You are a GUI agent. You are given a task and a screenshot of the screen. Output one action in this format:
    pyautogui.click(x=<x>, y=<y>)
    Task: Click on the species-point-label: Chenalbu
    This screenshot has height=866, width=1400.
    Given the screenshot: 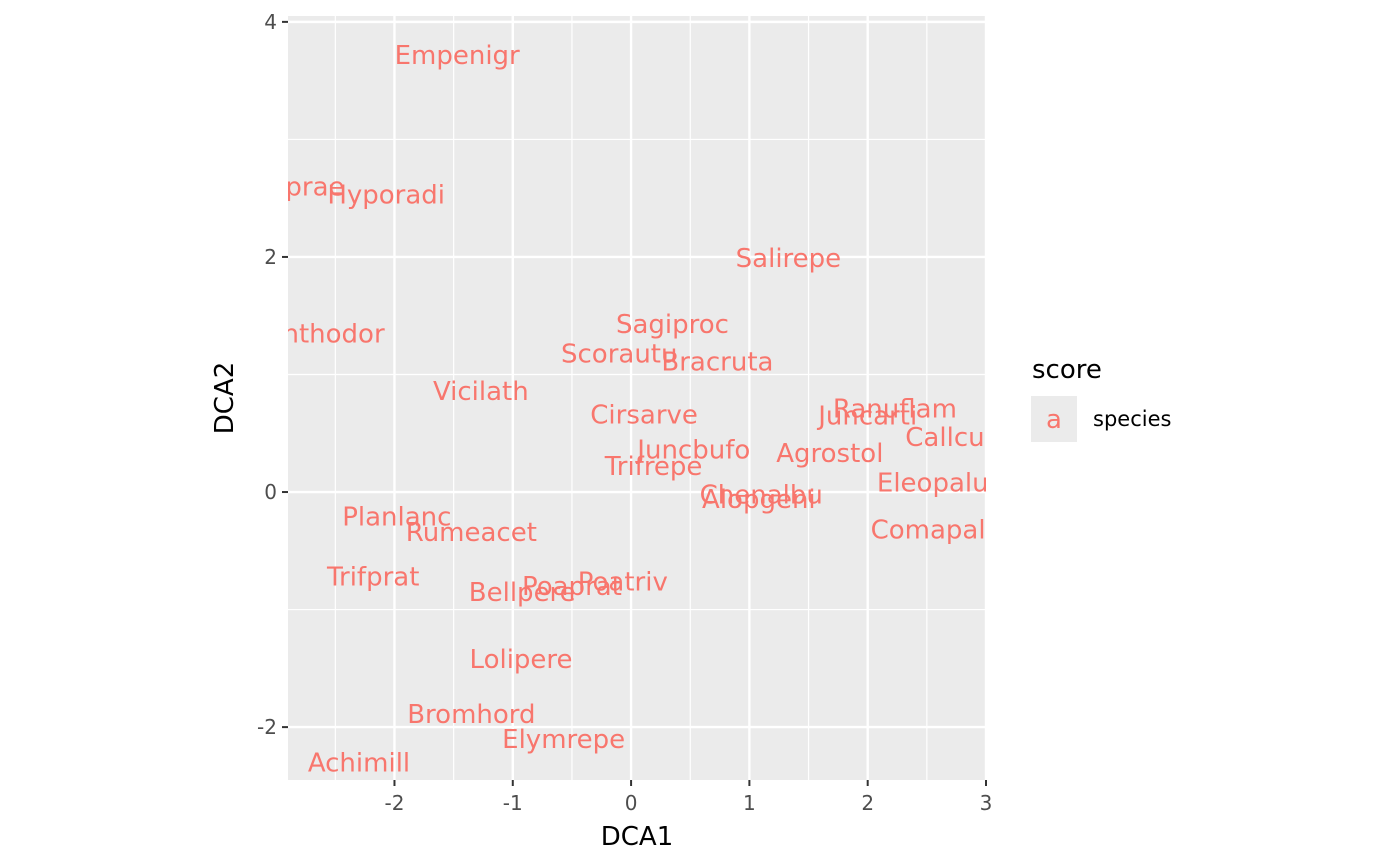 What is the action you would take?
    pyautogui.click(x=761, y=495)
    